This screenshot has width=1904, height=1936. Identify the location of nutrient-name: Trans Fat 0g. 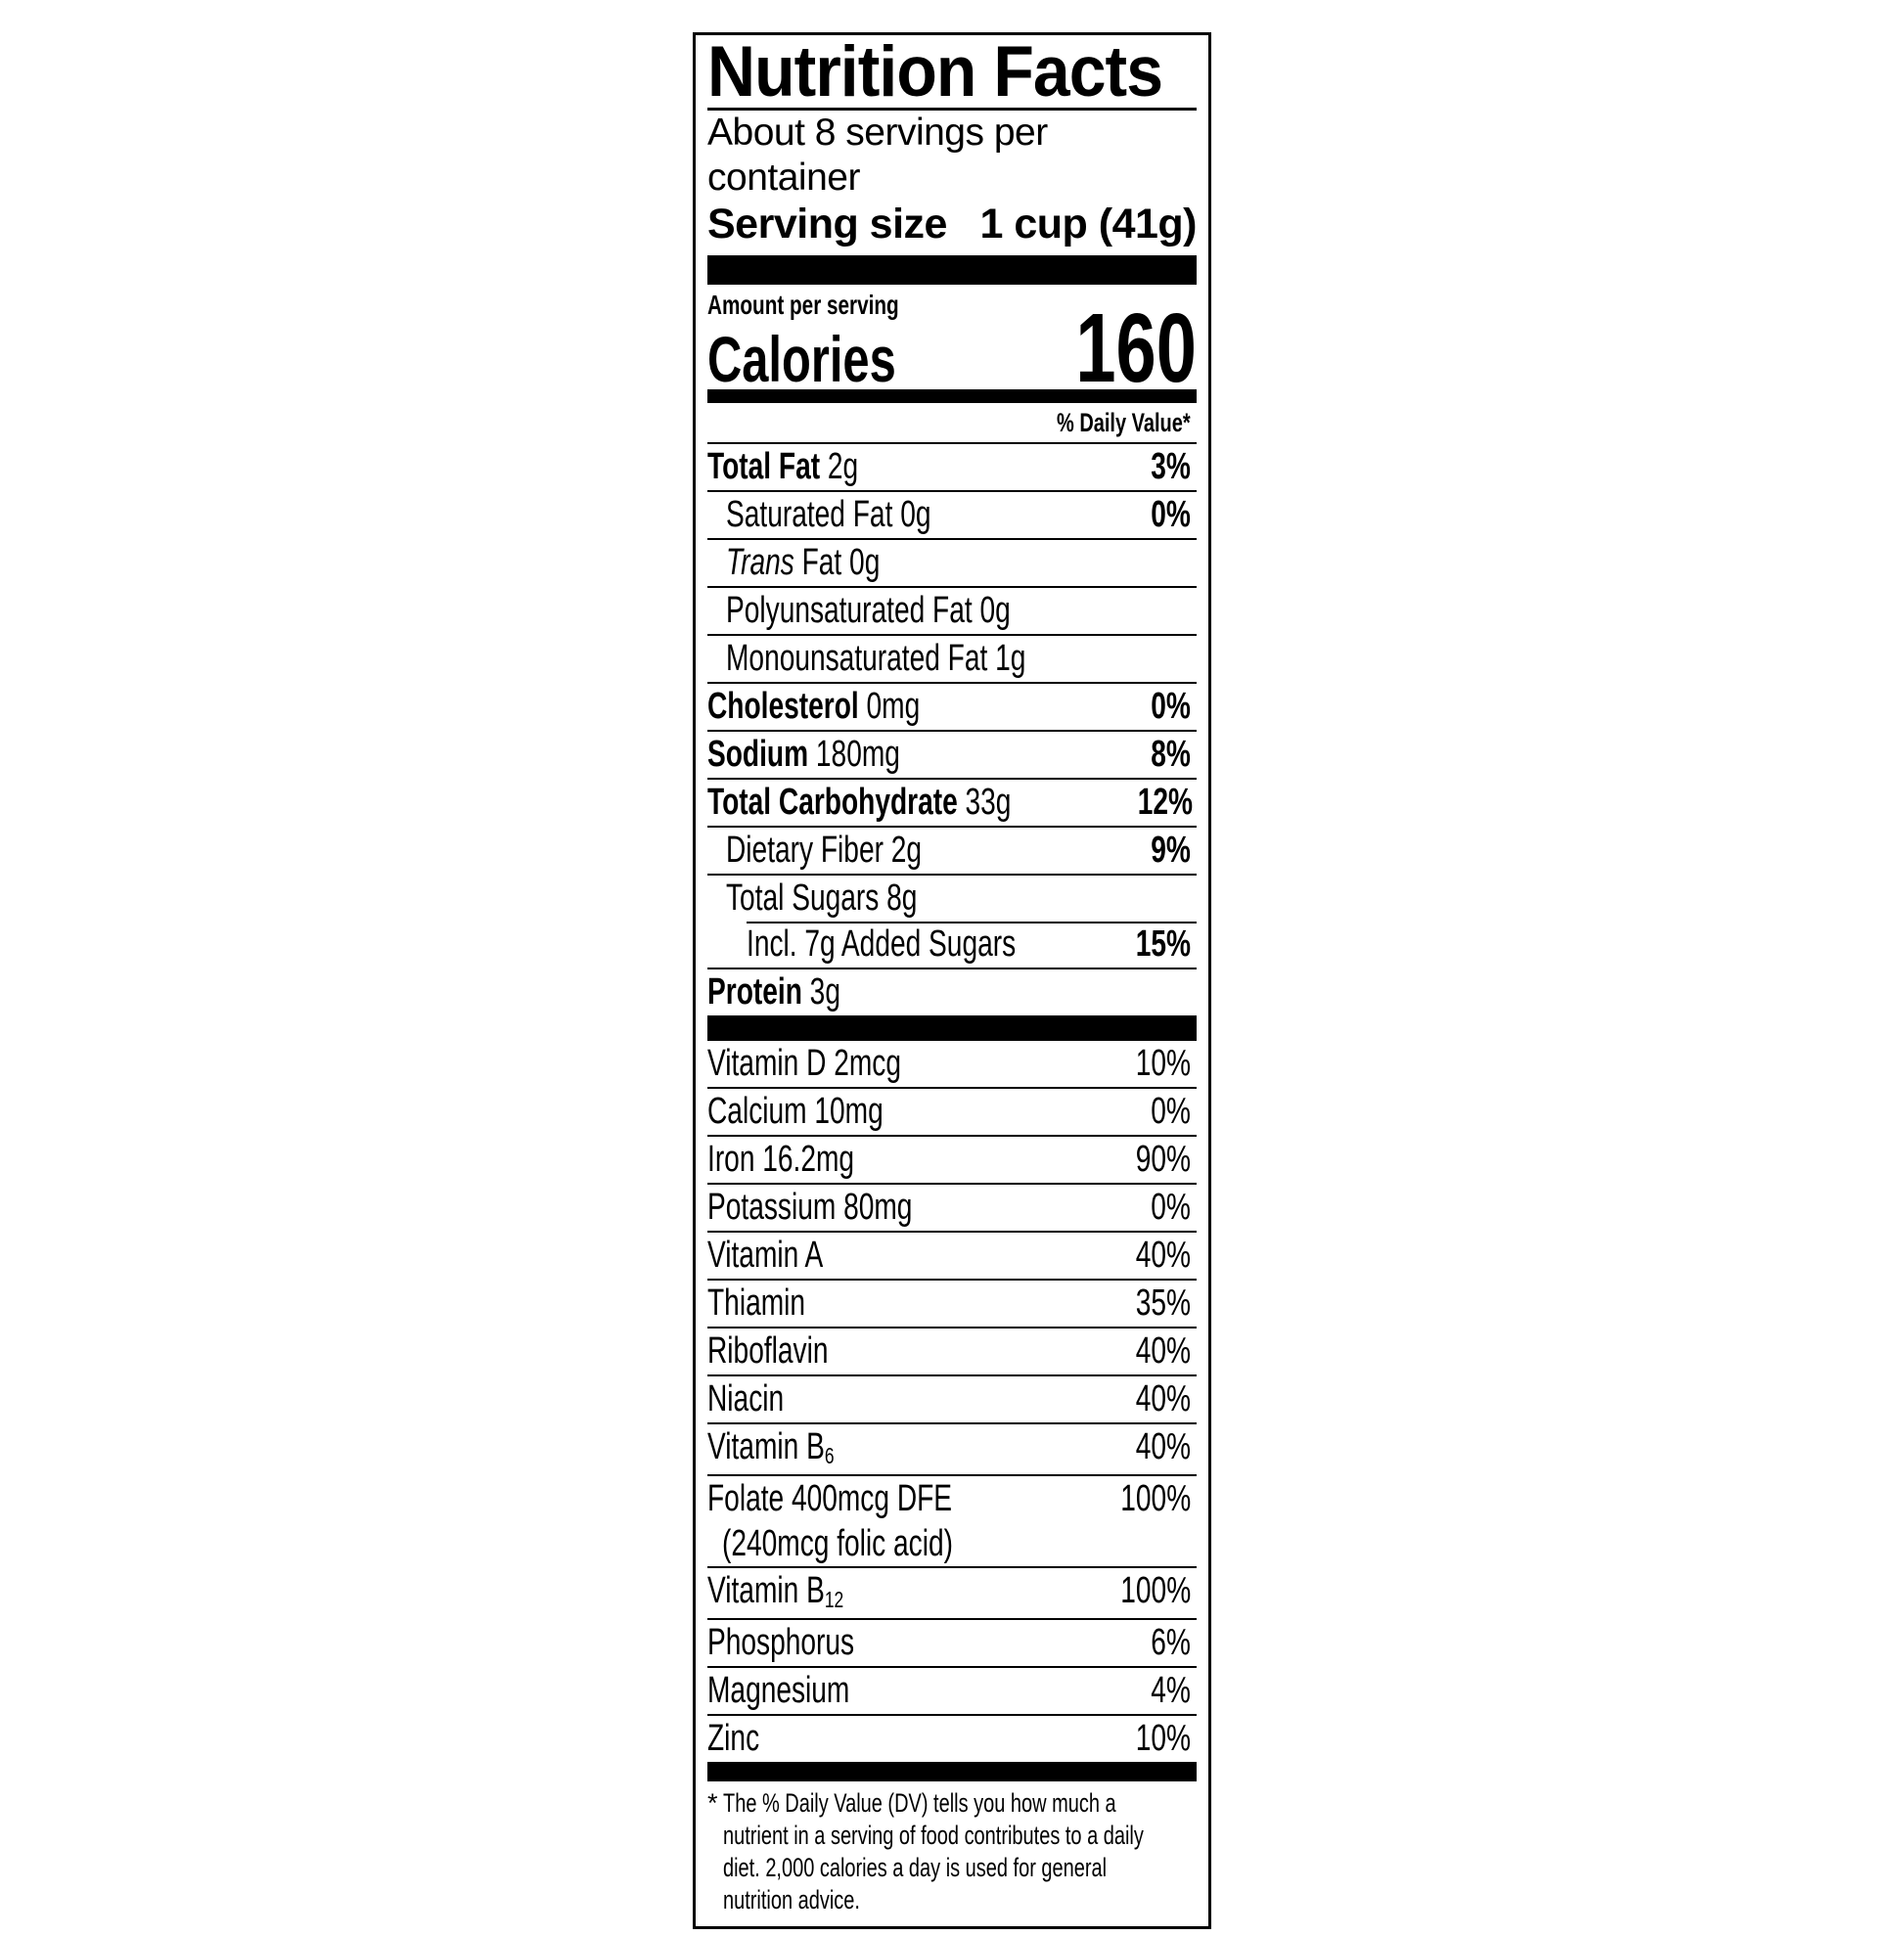
(803, 562).